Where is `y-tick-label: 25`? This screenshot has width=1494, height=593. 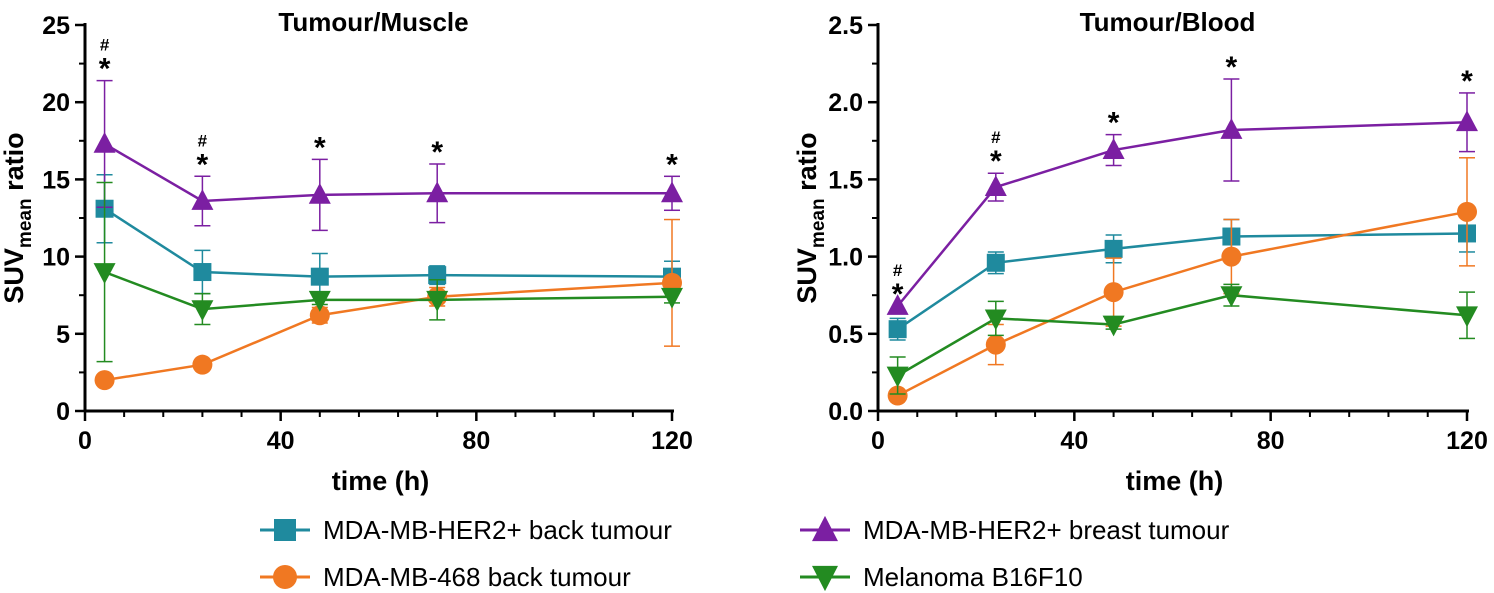 y-tick-label: 25 is located at coordinates (56, 26).